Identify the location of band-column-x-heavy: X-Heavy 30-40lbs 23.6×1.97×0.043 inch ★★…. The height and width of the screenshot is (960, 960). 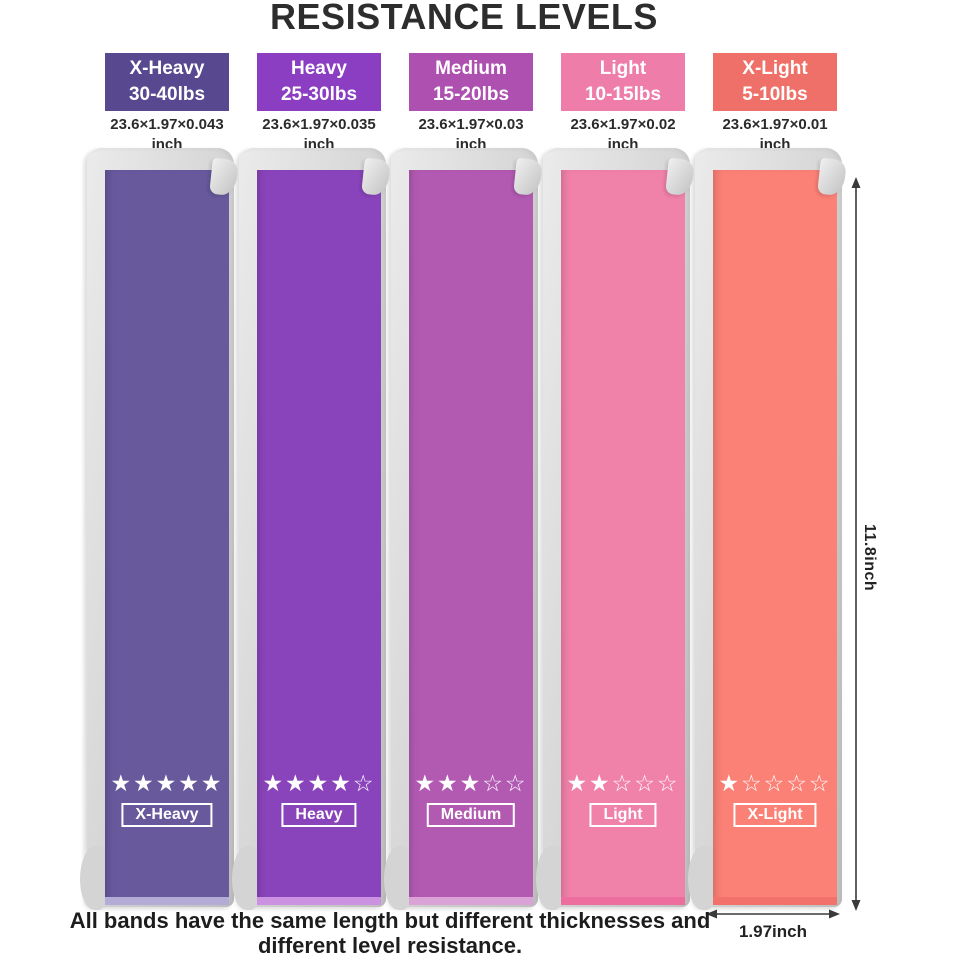
(159, 481).